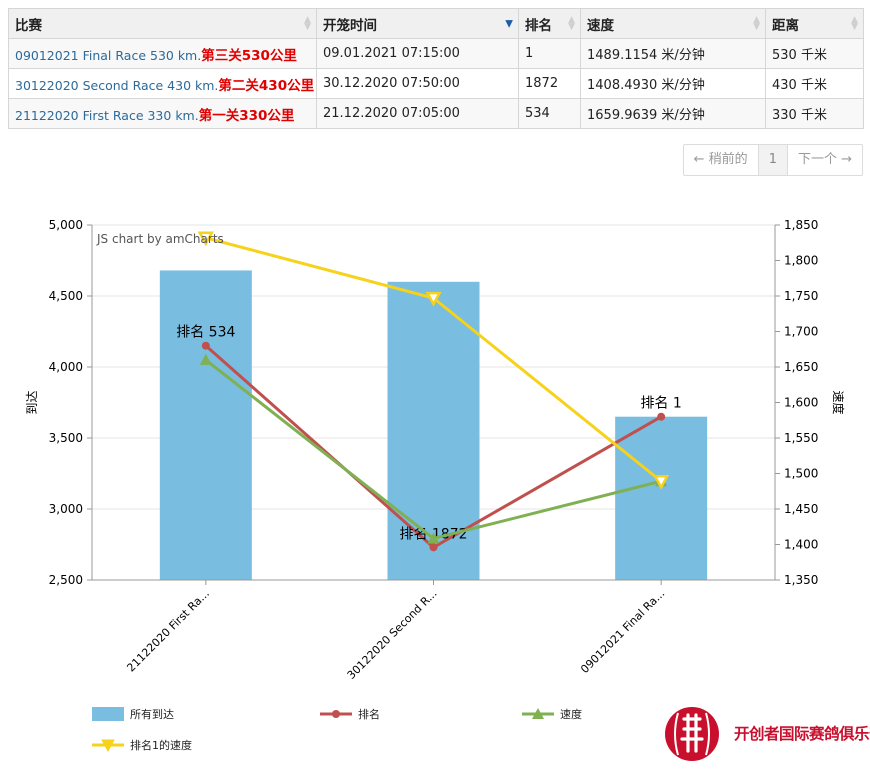 The height and width of the screenshot is (772, 870). Describe the element at coordinates (369, 714) in the screenshot. I see `legend-label: 排名` at that location.